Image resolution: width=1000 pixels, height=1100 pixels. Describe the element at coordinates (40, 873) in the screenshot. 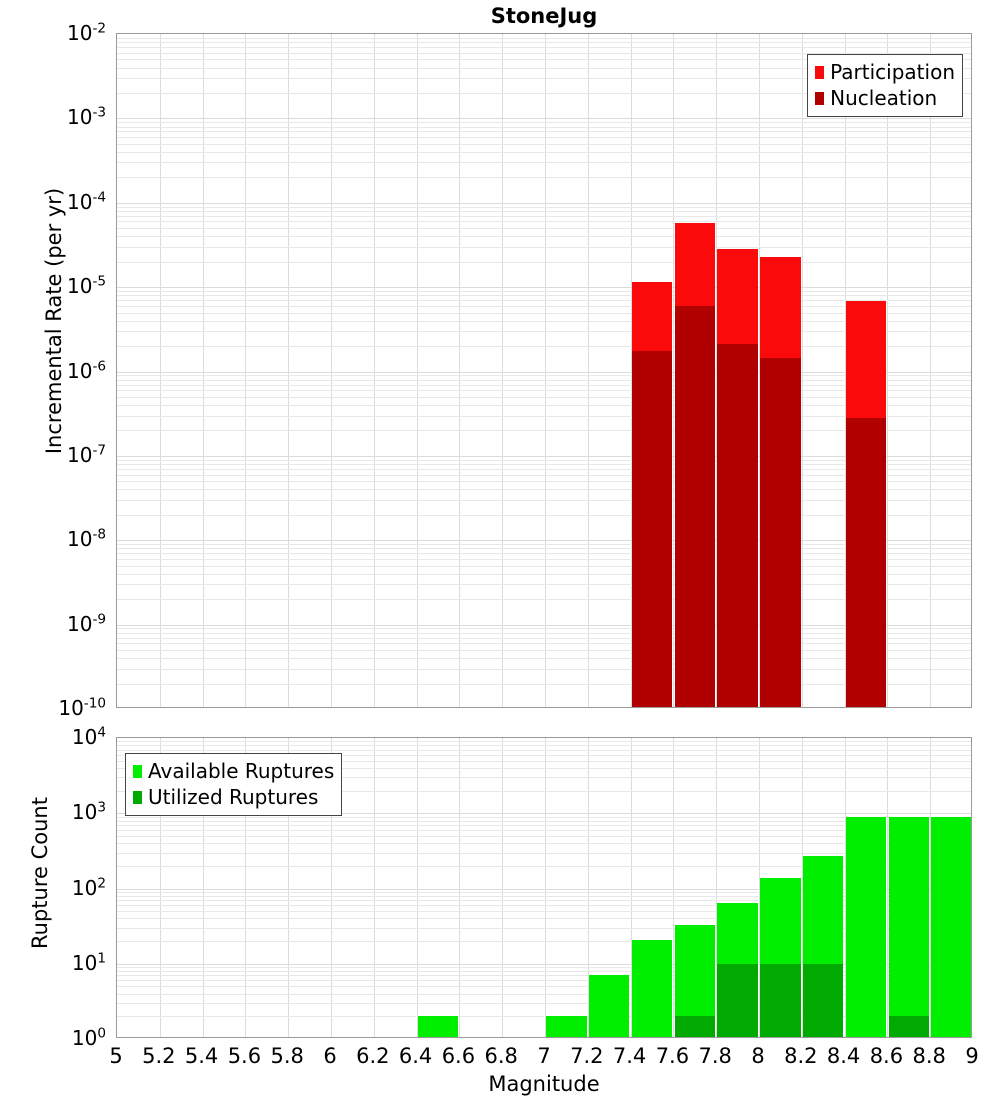

I see `y-axis-label-bottom: Rupture Count` at that location.